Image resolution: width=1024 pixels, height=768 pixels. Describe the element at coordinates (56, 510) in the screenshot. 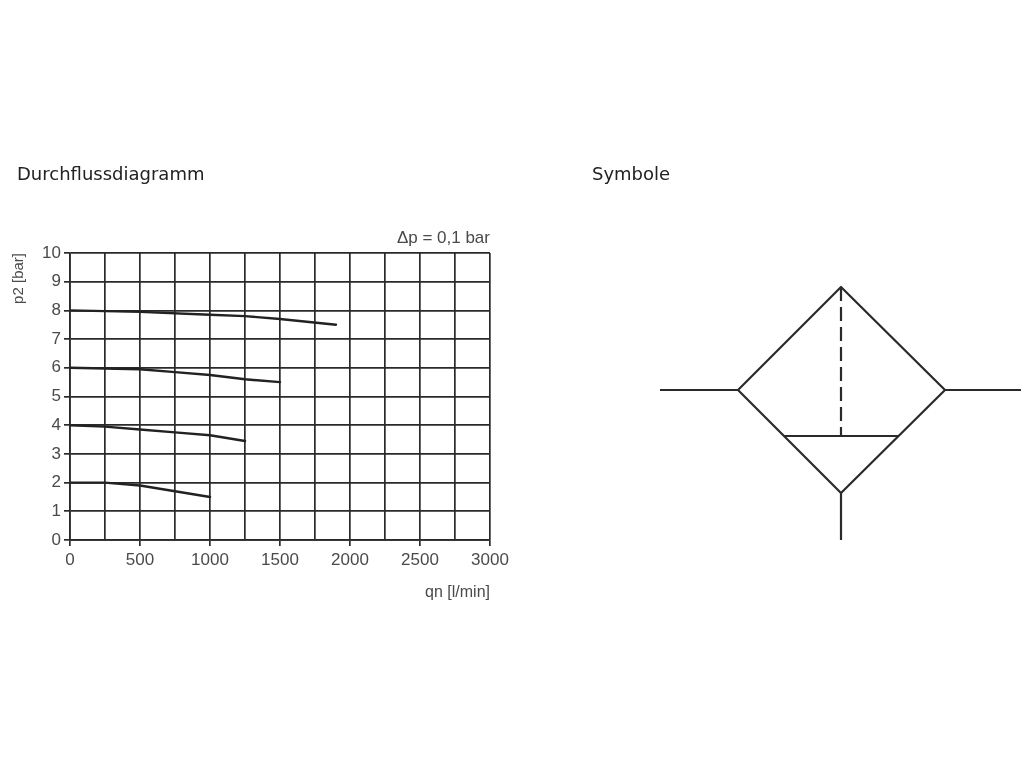

I see `y-tick-label: 1` at that location.